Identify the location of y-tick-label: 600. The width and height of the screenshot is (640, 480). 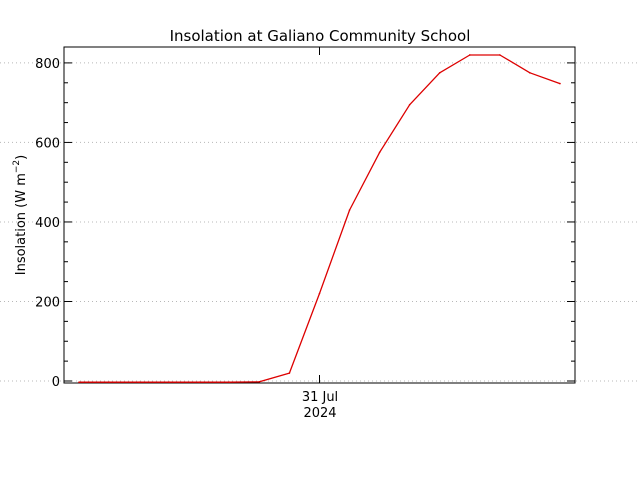
(47, 143).